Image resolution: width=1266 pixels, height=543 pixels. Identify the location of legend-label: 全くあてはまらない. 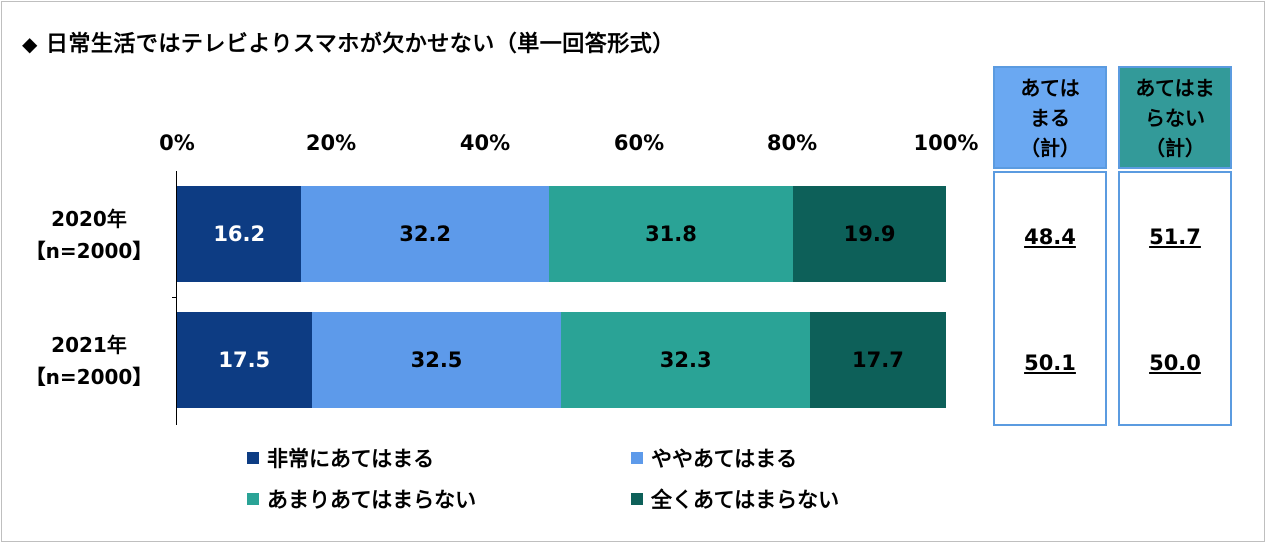
(745, 500).